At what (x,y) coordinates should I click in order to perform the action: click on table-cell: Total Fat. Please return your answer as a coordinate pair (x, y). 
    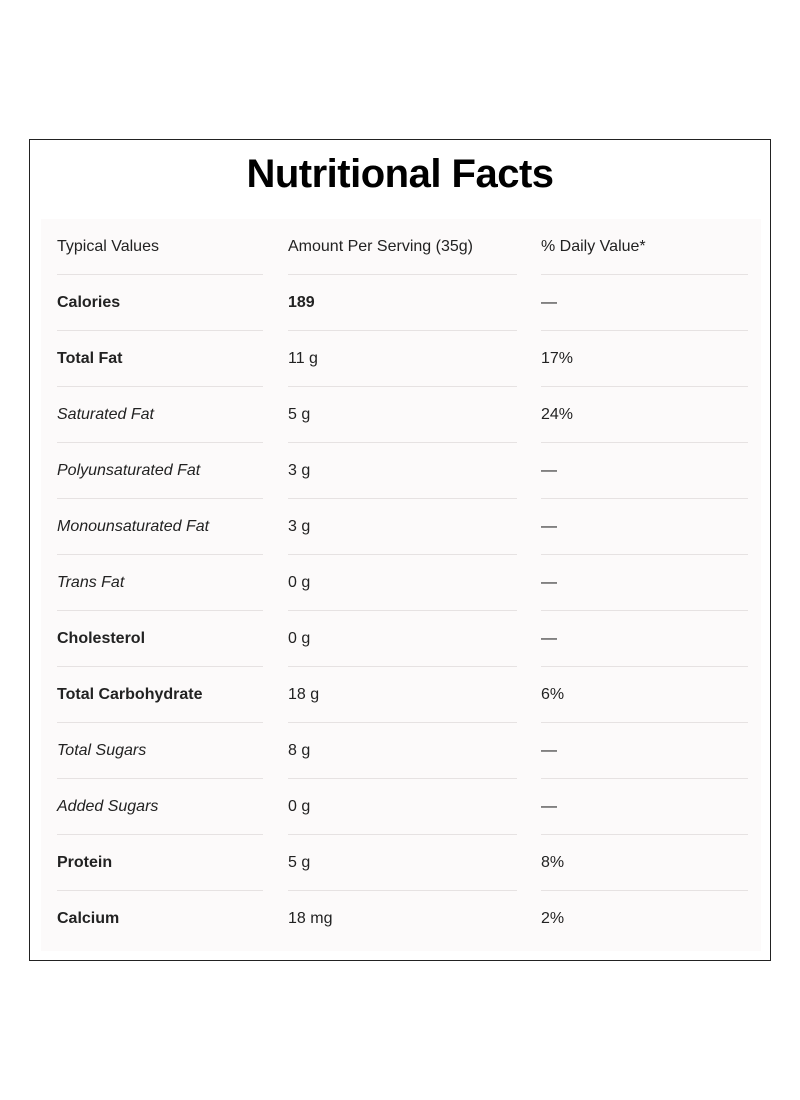
    Looking at the image, I should click on (160, 359).